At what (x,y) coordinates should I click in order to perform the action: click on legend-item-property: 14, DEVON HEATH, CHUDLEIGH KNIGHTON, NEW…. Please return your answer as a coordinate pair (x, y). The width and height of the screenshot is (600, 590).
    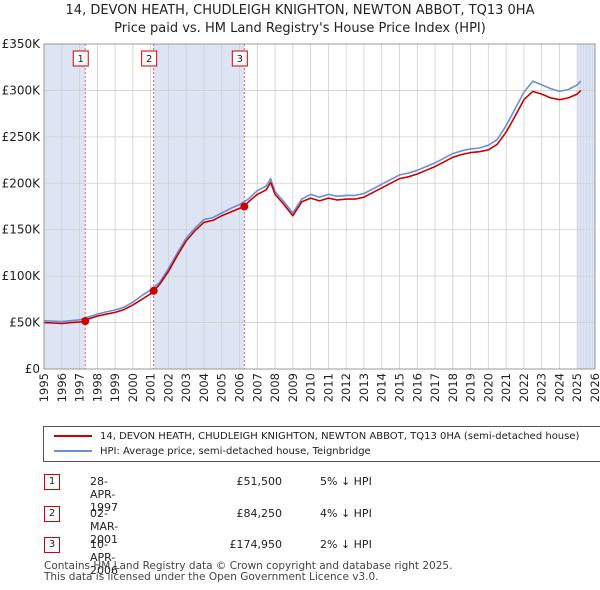
    Looking at the image, I should click on (316, 436).